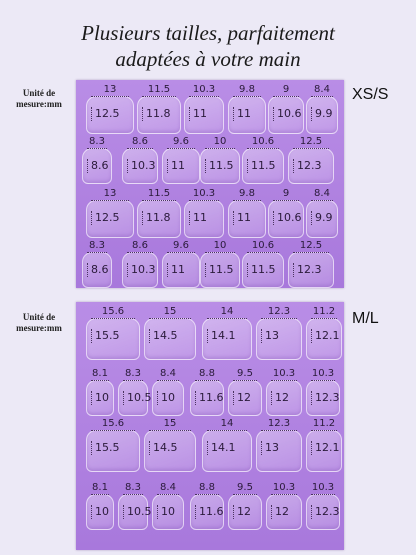  I want to click on nail-tip: 8.1 10, so click(100, 392).